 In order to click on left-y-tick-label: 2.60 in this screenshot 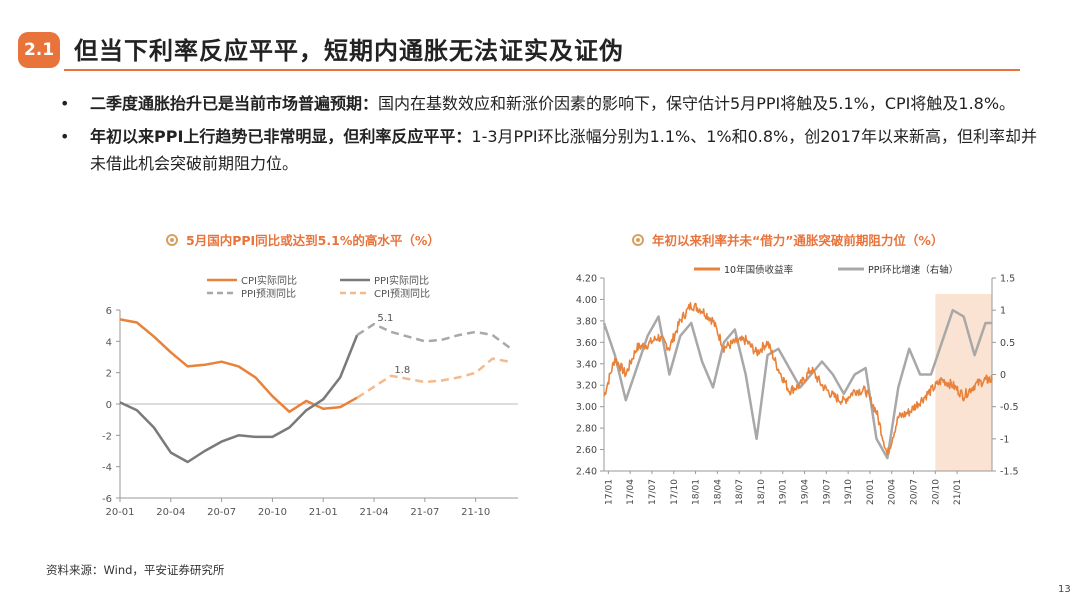, I will do `click(586, 450)`.